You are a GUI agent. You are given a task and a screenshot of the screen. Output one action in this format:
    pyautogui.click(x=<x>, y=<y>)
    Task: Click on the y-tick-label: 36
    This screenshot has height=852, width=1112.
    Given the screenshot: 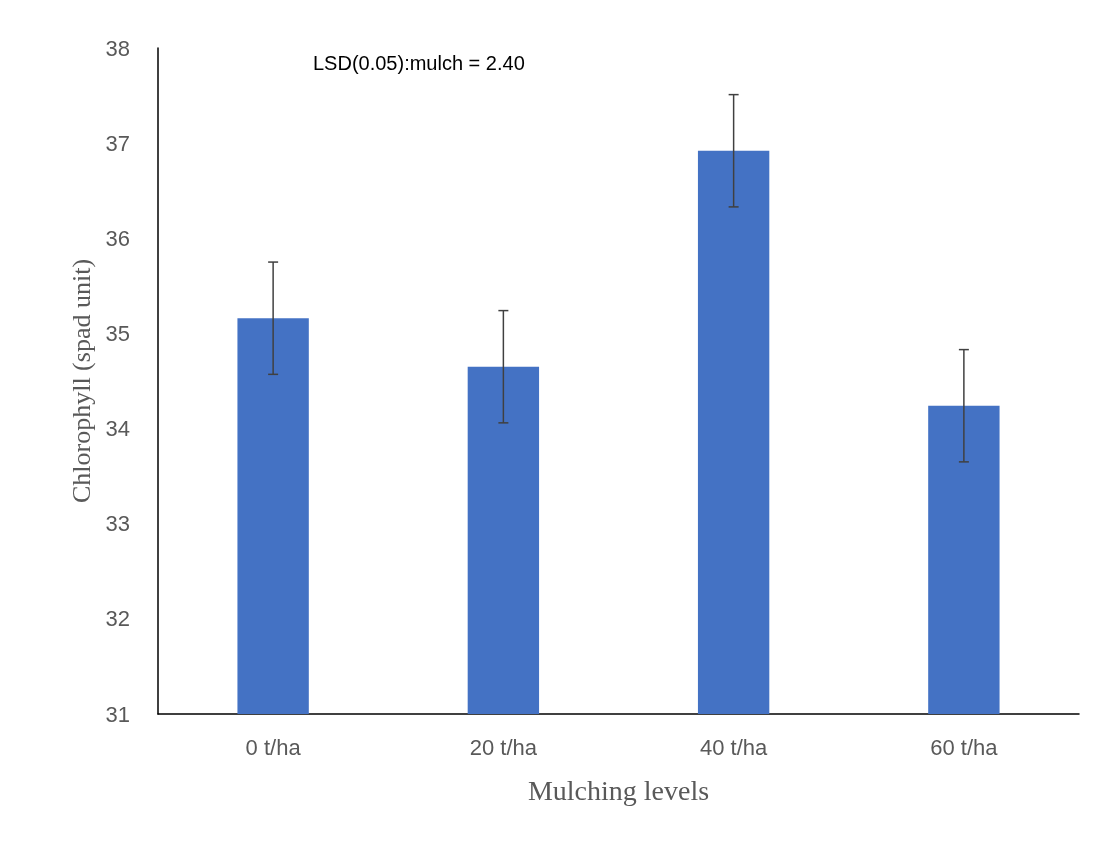 What is the action you would take?
    pyautogui.click(x=117, y=238)
    